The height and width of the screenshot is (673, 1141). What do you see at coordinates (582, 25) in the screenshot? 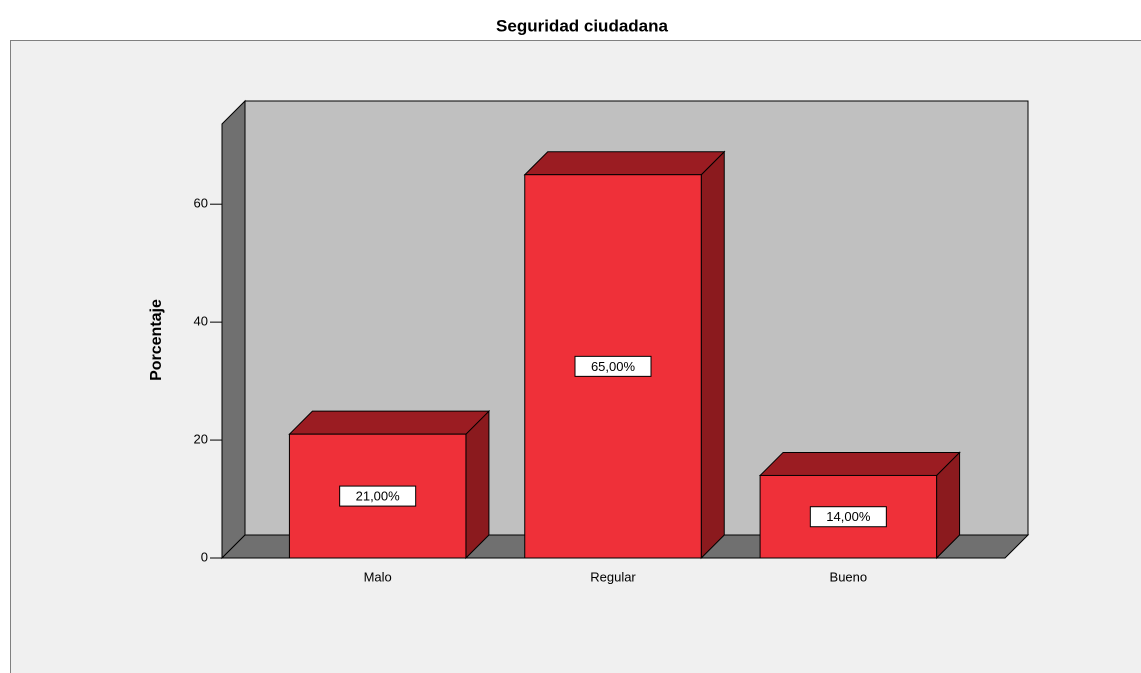
I see `chart-title: Seguridad ciudadana` at bounding box center [582, 25].